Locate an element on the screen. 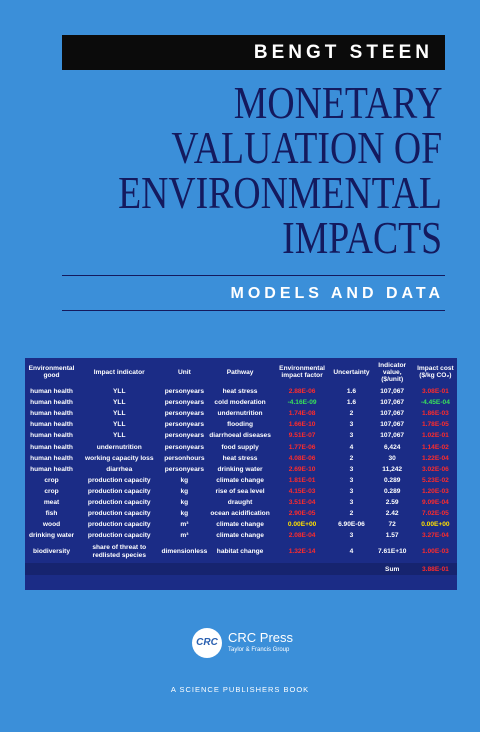 The image size is (480, 732). table-cell: 1.66E-10 is located at coordinates (302, 425).